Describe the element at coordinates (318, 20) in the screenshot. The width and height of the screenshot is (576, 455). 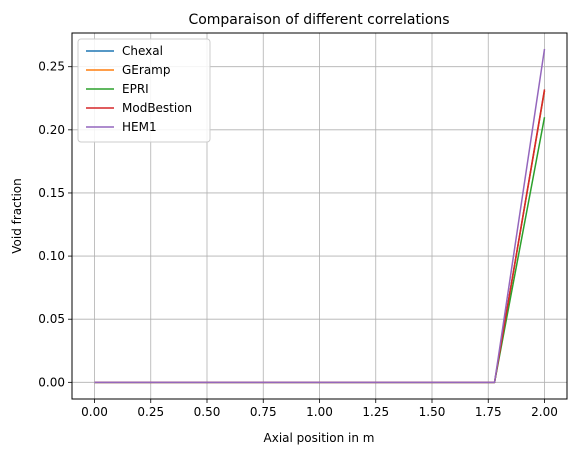
I see `chart-title: Comparaison of different correlations` at that location.